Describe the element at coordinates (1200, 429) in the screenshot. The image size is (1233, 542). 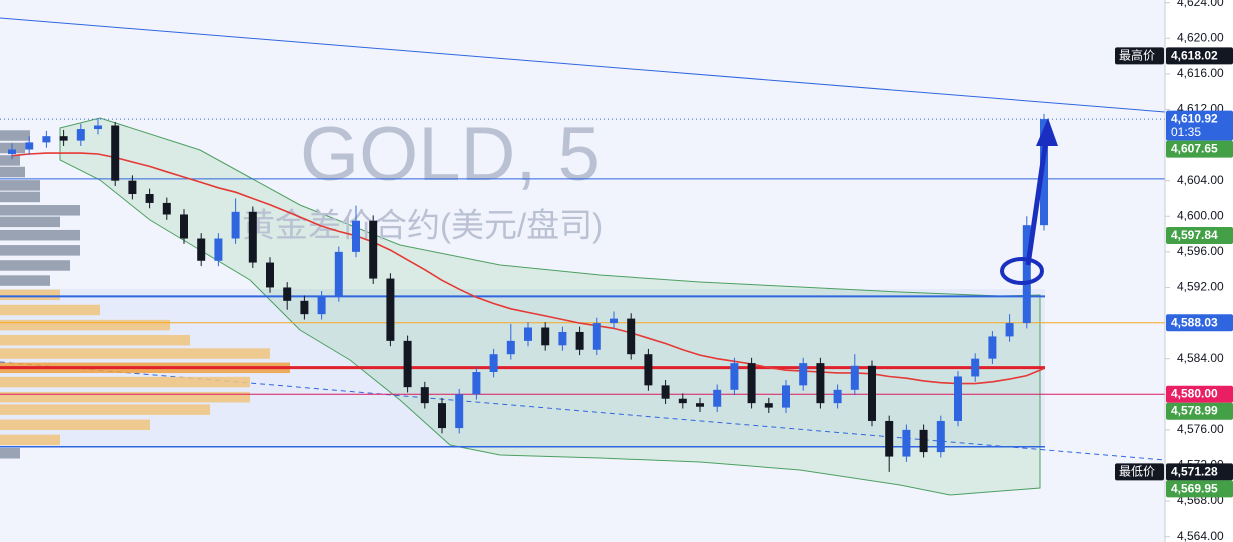
I see `y-tick-label: 4,576.00` at that location.